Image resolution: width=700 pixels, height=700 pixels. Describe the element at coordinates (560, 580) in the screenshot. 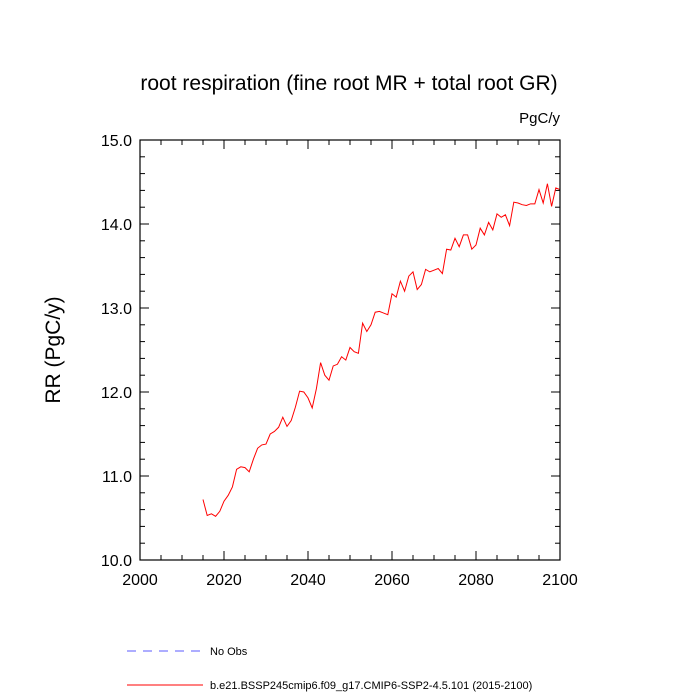

I see `x-tick-label: 2100` at that location.